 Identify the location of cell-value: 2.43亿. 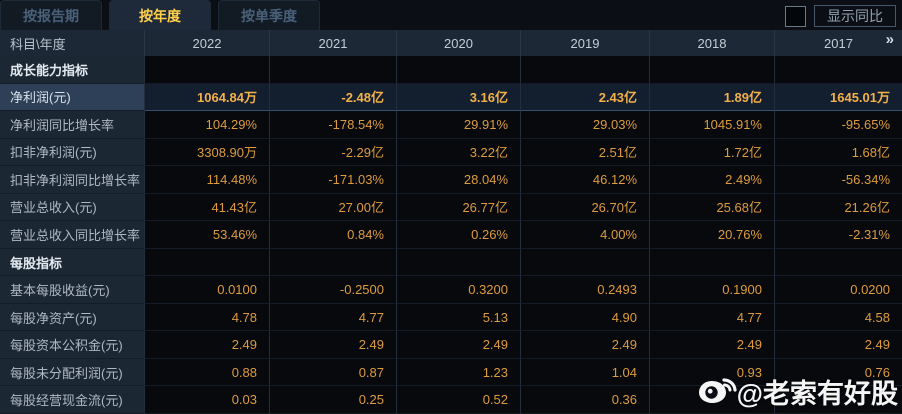
(585, 97).